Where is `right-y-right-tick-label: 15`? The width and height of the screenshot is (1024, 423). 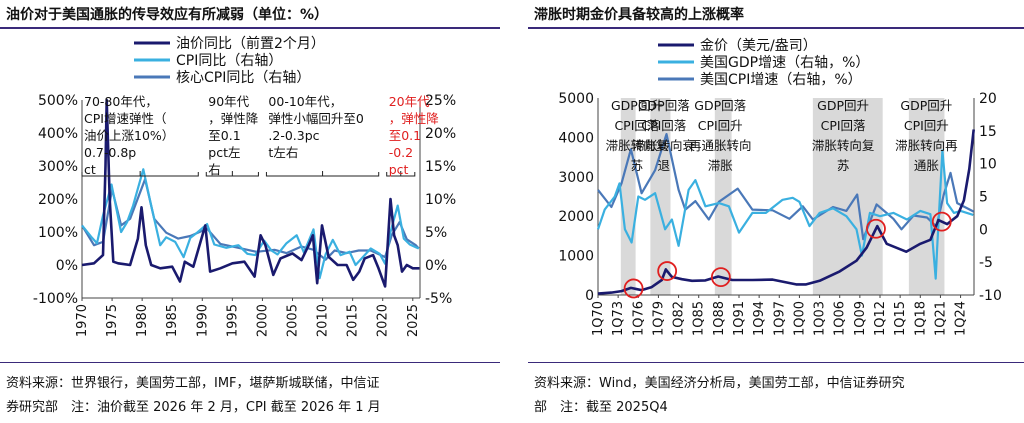
right-y-right-tick-label: 15 is located at coordinates (988, 132).